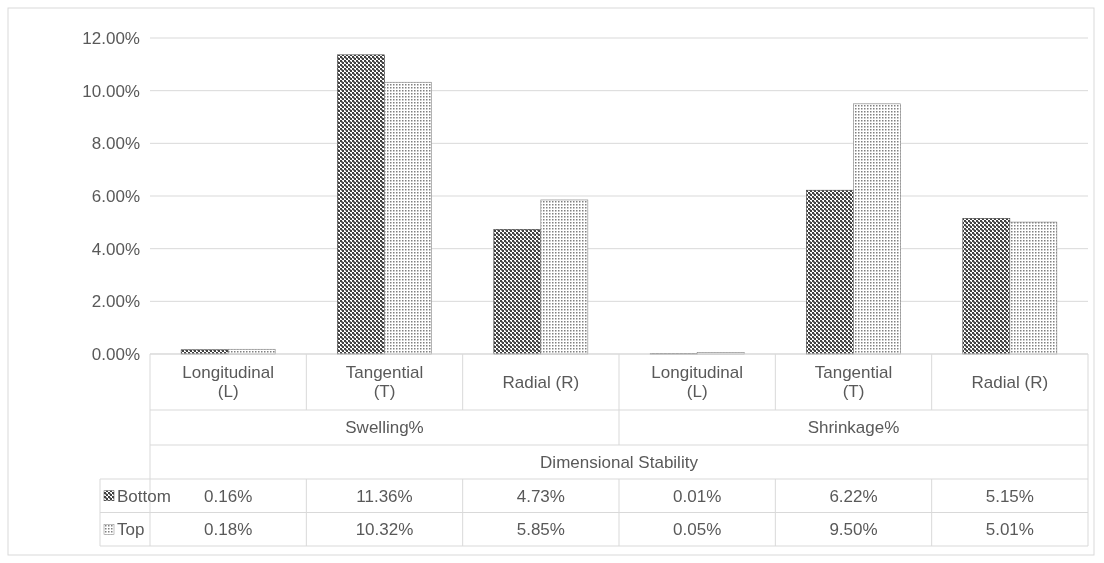 This screenshot has height=563, width=1104. What do you see at coordinates (144, 496) in the screenshot?
I see `legend-label: Bottom` at bounding box center [144, 496].